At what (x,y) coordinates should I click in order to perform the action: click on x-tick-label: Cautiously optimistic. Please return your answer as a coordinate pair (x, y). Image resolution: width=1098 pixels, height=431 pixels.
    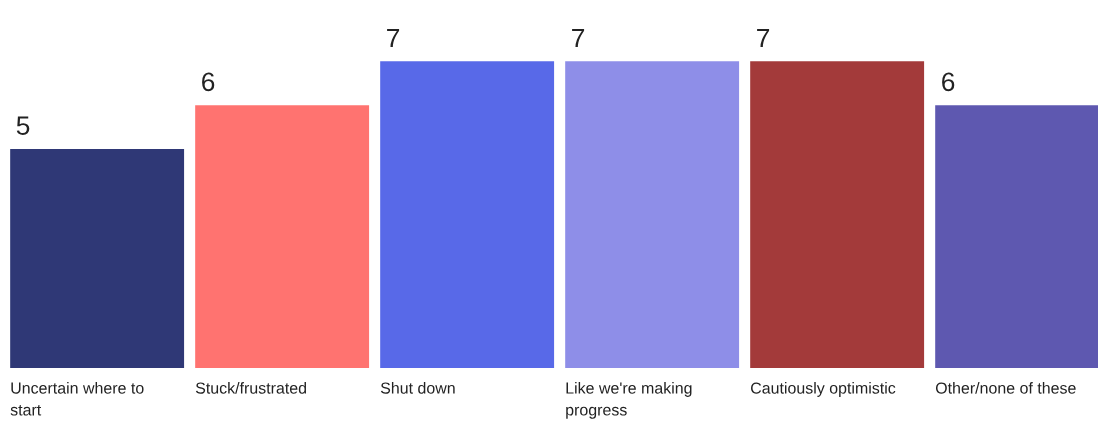
    Looking at the image, I should click on (823, 389).